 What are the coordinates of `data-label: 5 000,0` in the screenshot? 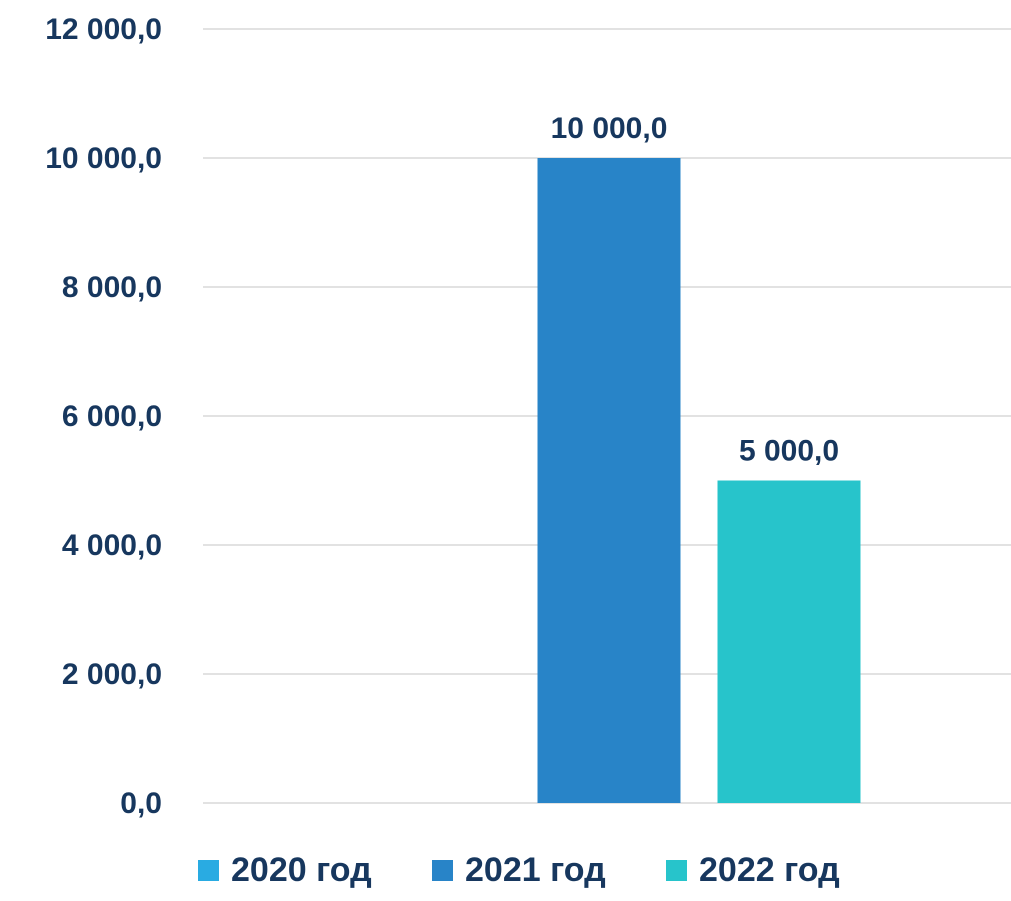 It's located at (789, 451).